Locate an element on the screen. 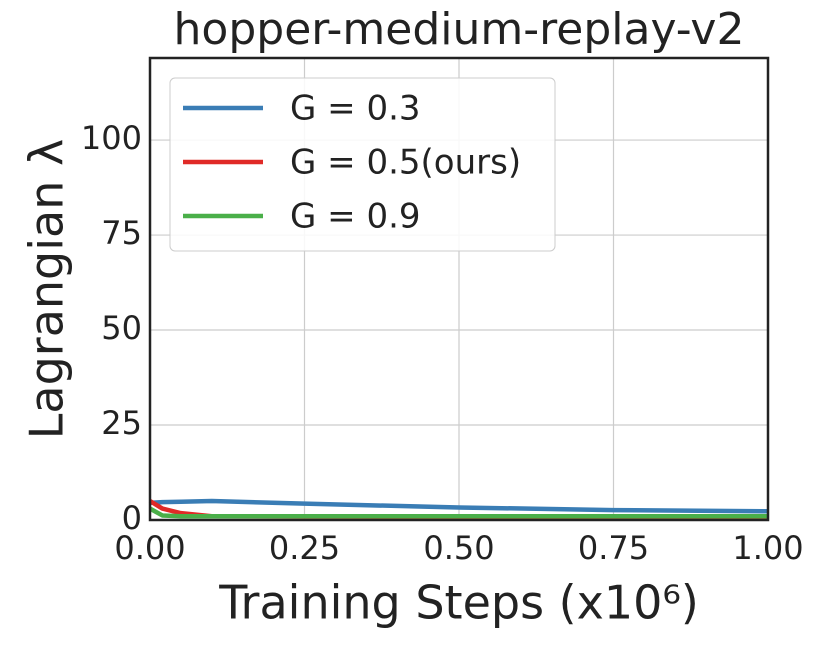  x-tick-label: 0.75 is located at coordinates (613, 548).